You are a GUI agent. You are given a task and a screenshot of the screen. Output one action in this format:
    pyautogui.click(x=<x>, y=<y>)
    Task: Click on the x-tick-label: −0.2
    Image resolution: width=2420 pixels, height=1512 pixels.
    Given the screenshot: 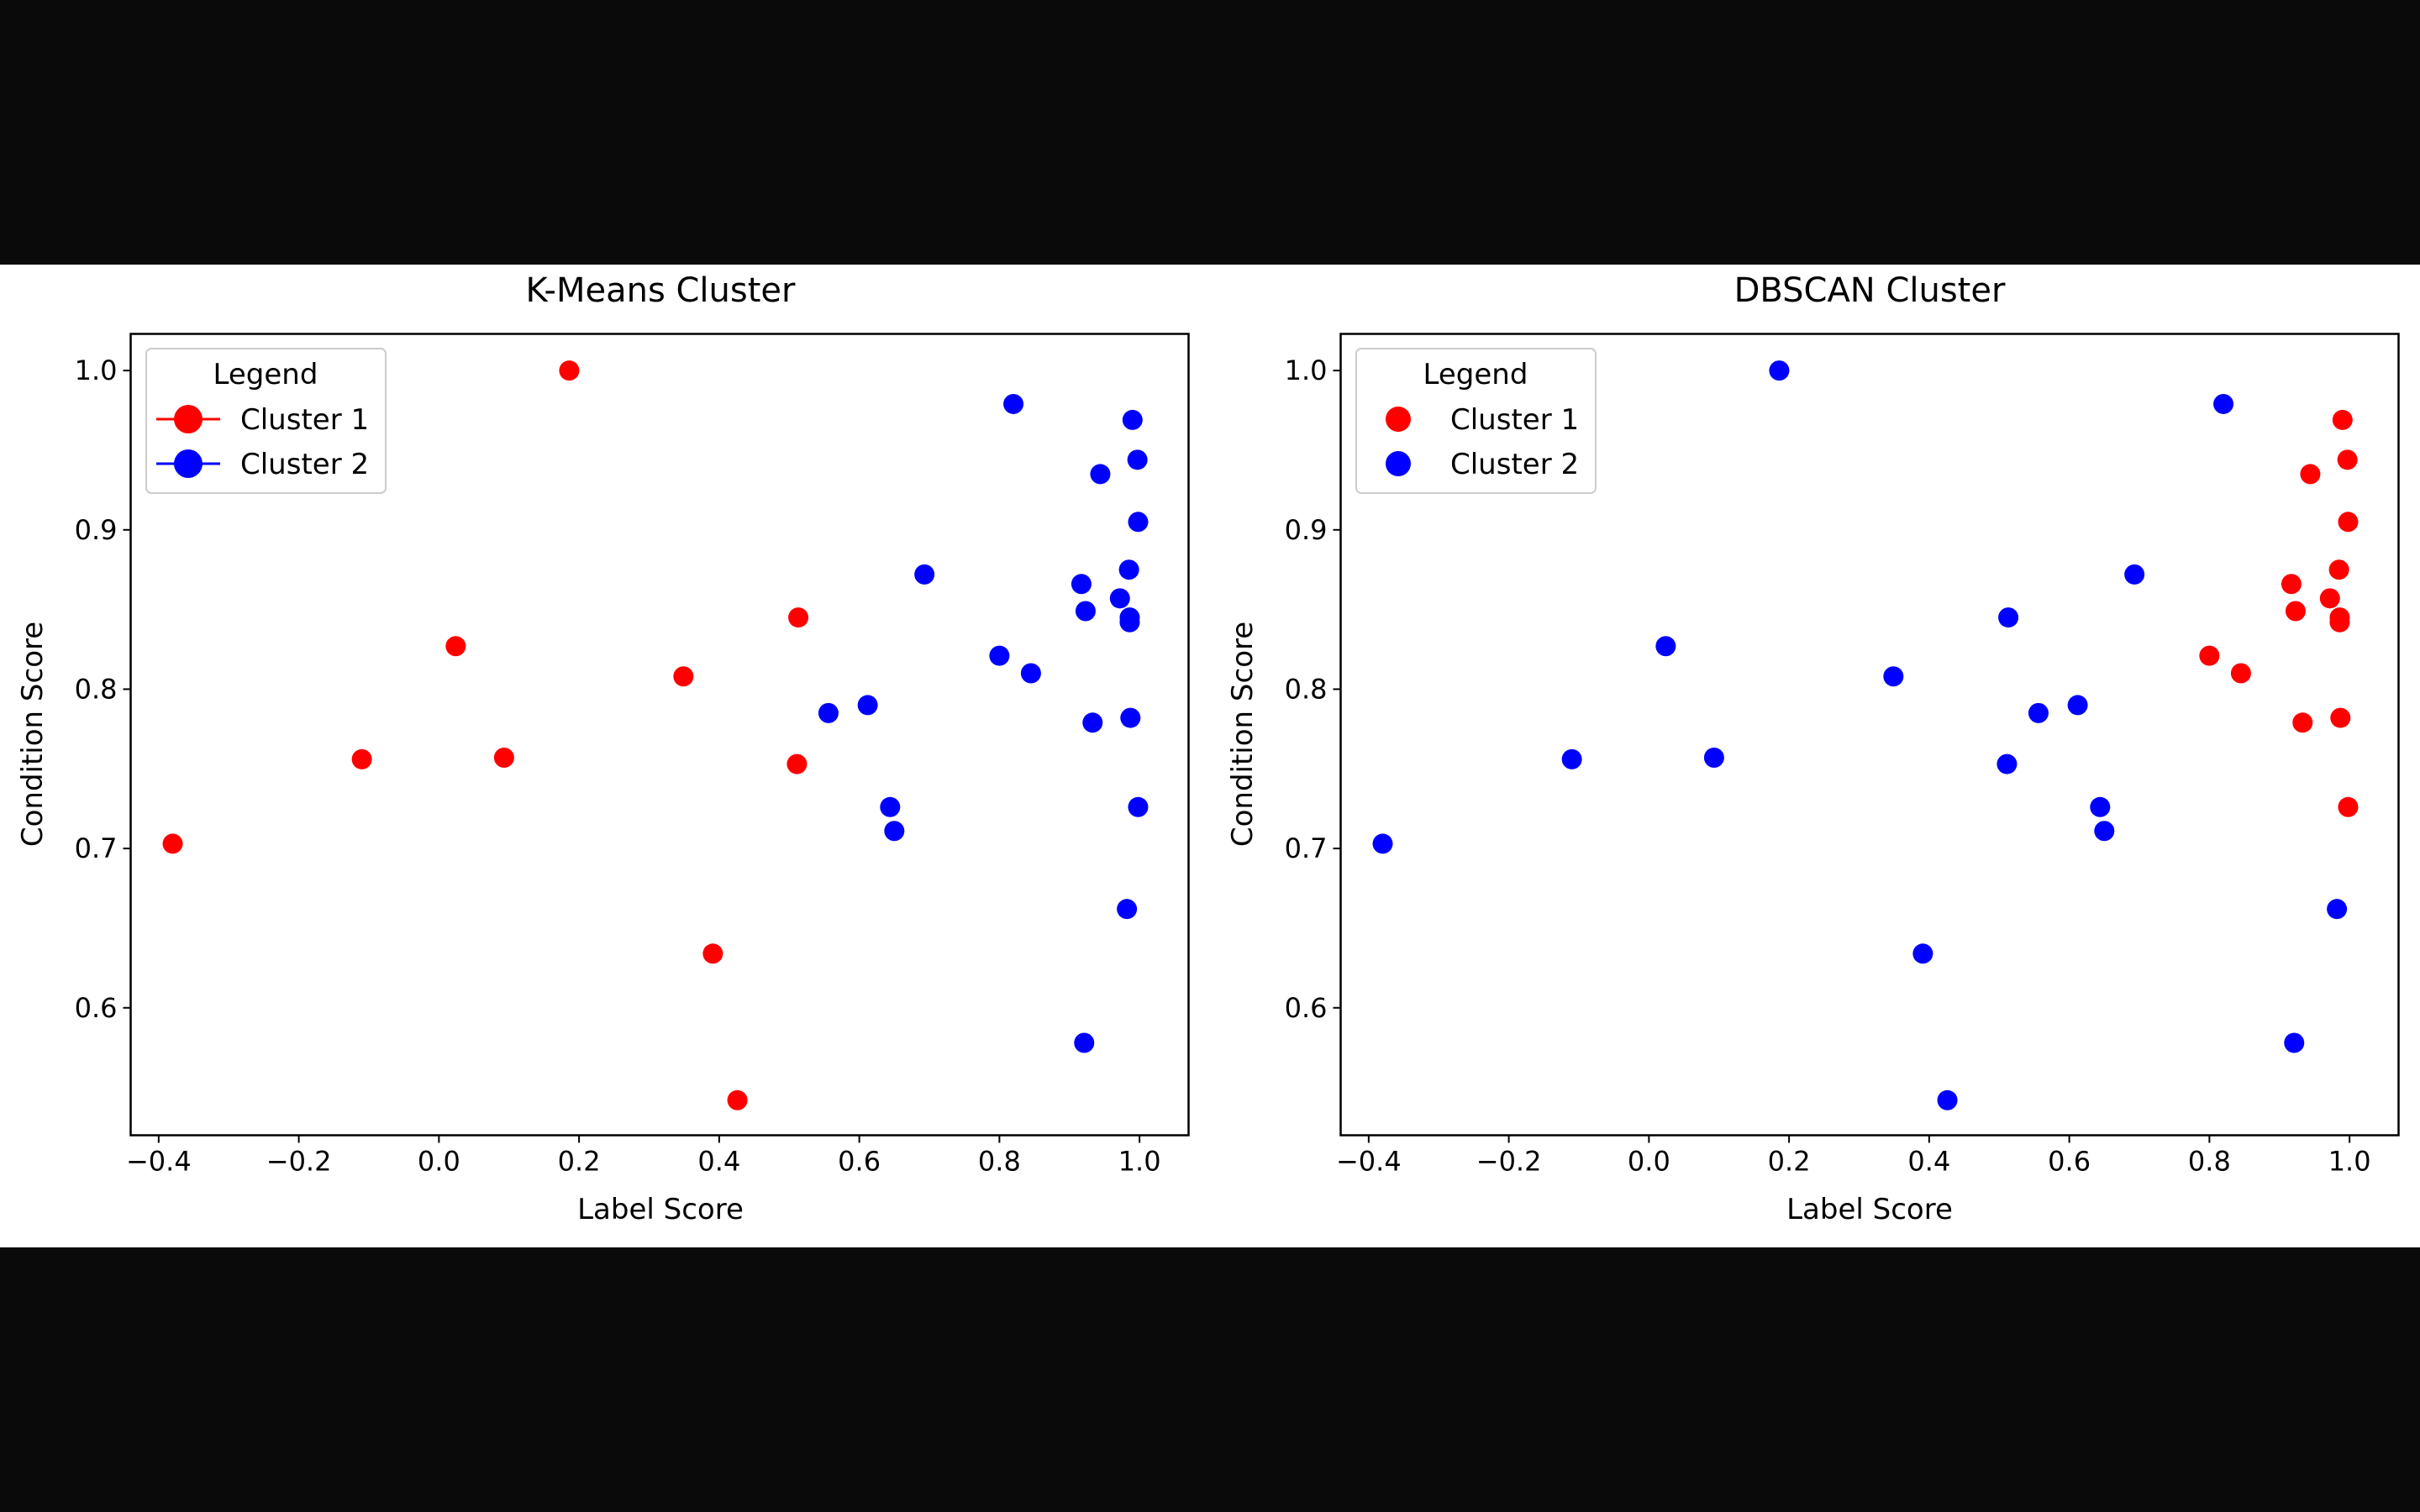 What is the action you would take?
    pyautogui.click(x=1509, y=1162)
    